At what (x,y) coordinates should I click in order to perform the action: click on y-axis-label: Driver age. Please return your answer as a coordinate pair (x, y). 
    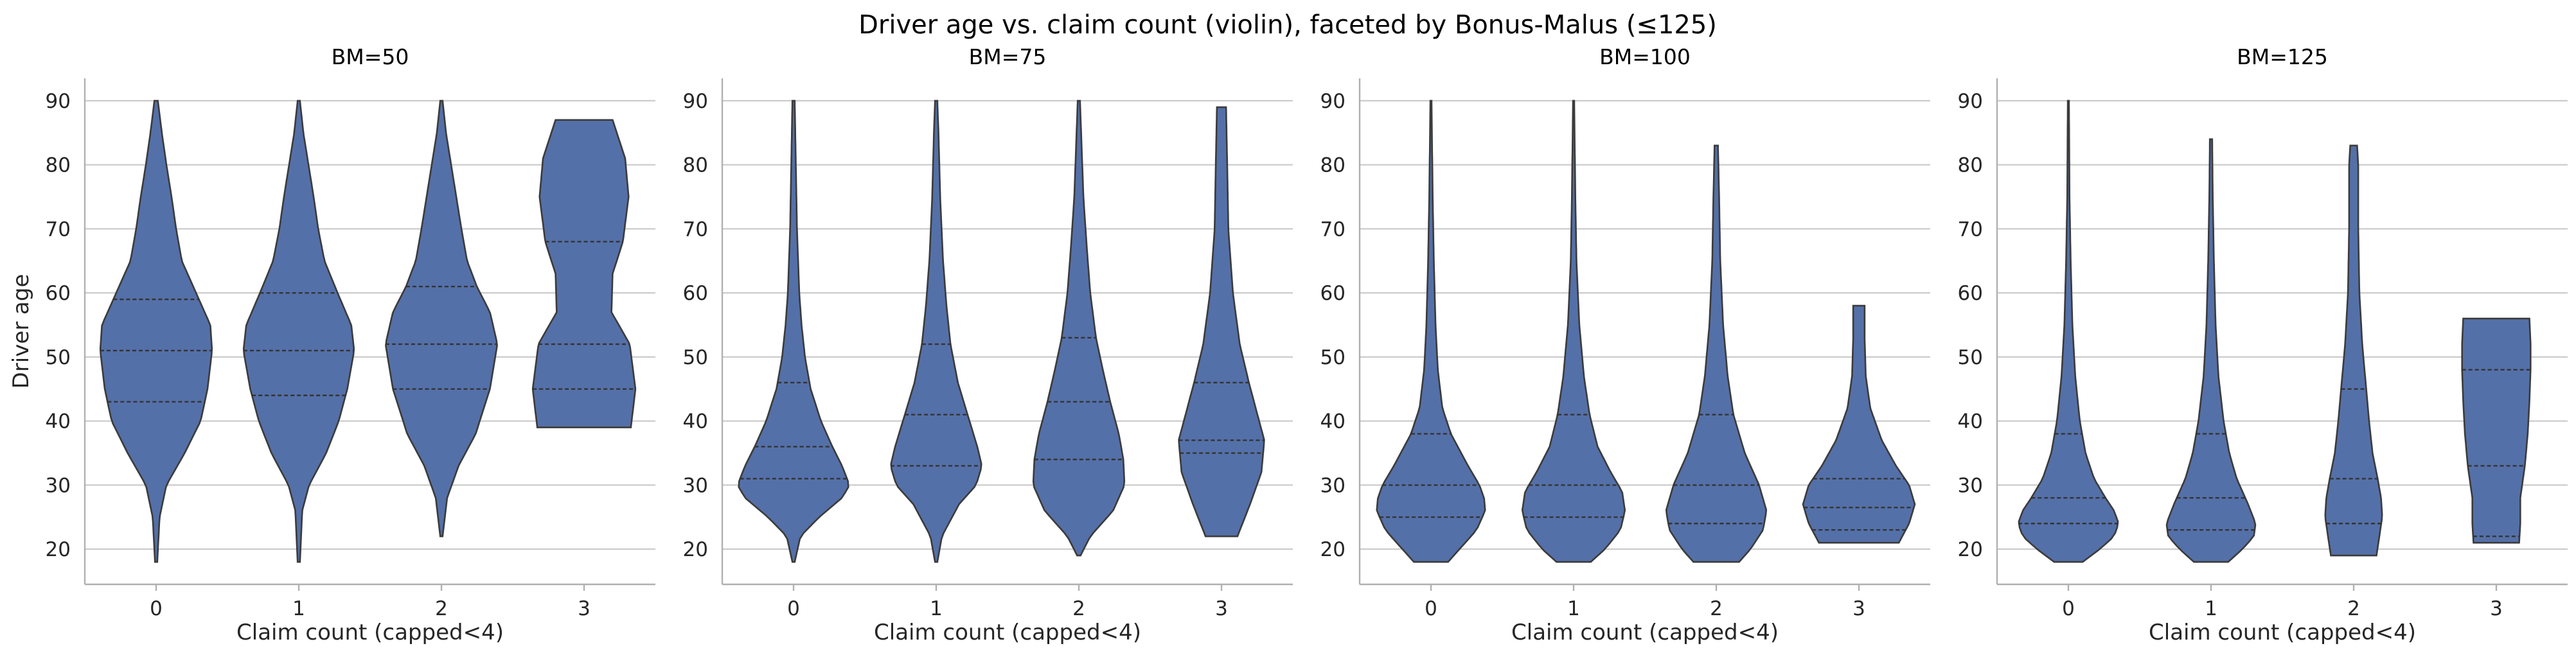
    Looking at the image, I should click on (21, 332).